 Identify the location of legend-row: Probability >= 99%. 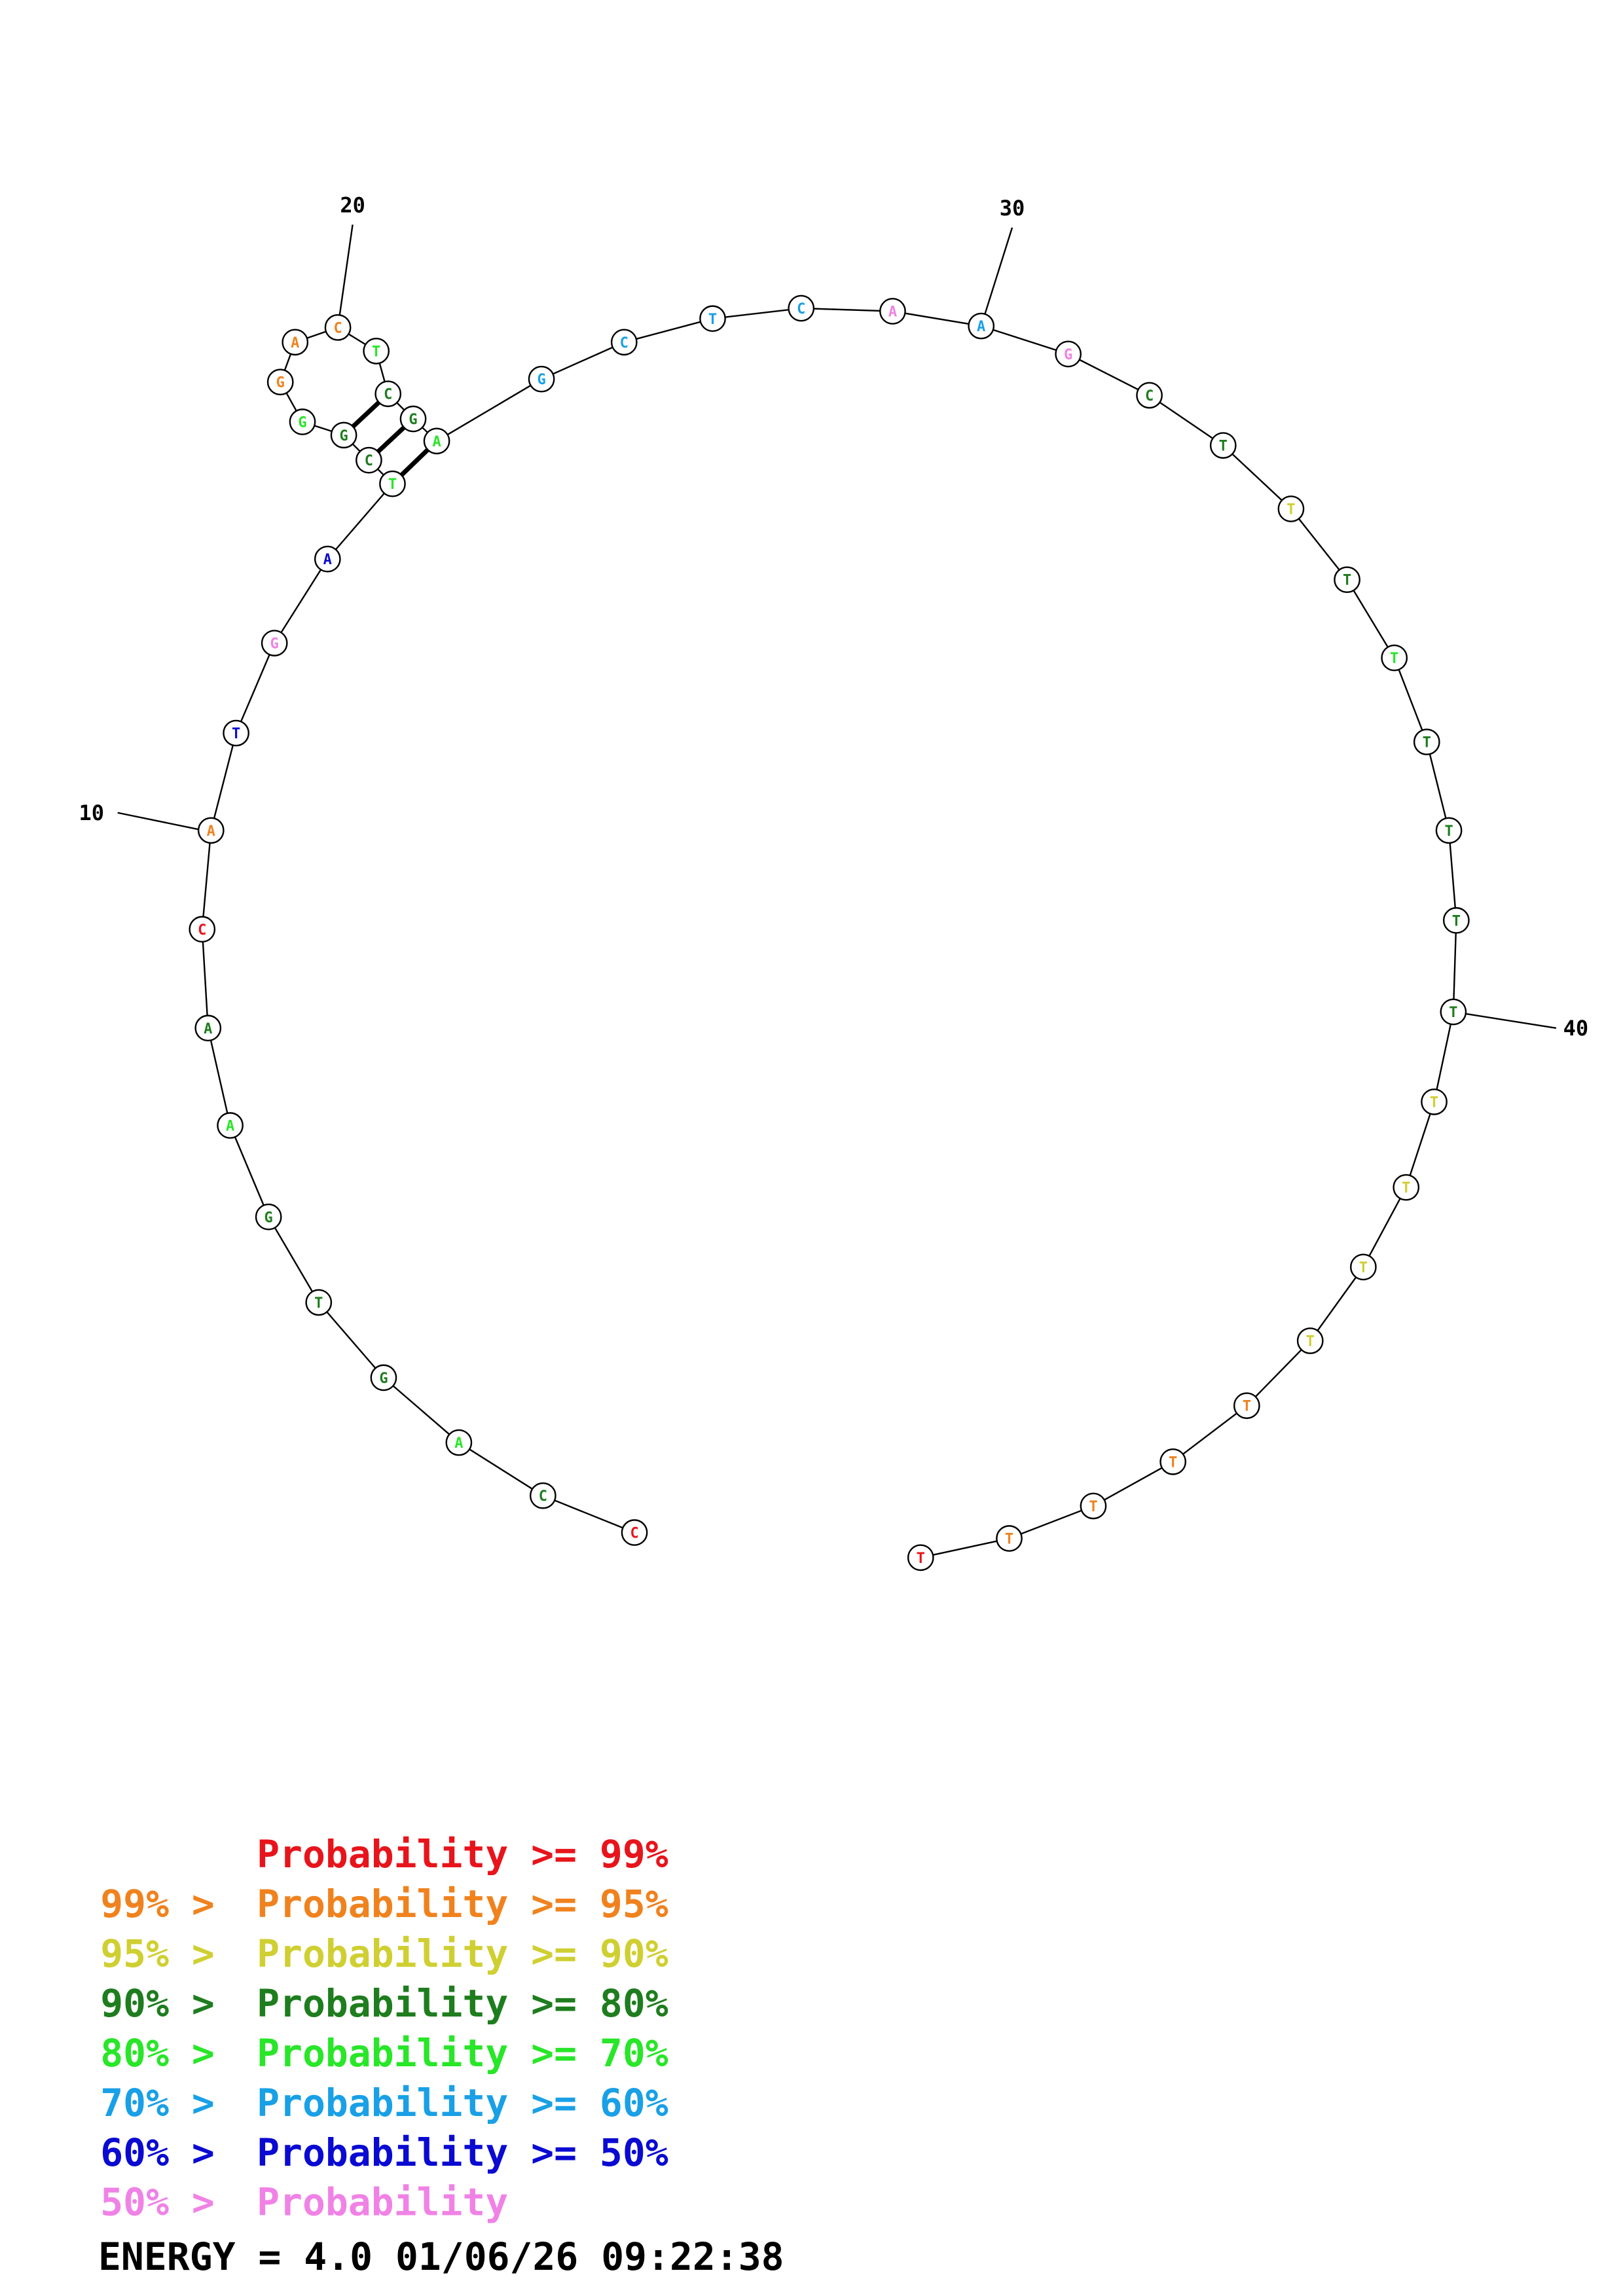
(462, 1854).